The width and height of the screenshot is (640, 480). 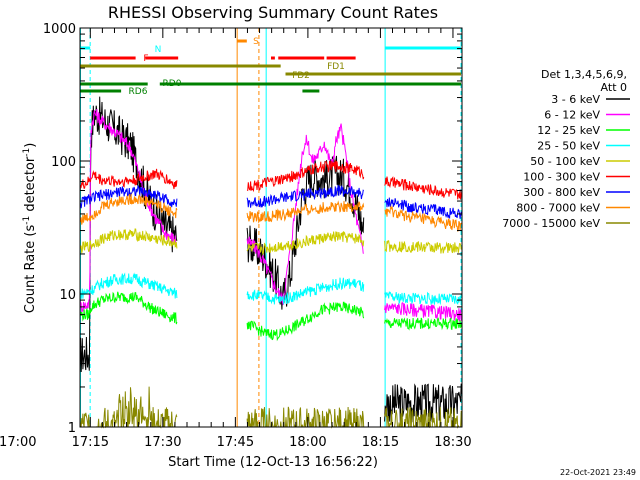 I want to click on series-100-300keV, so click(x=271, y=180).